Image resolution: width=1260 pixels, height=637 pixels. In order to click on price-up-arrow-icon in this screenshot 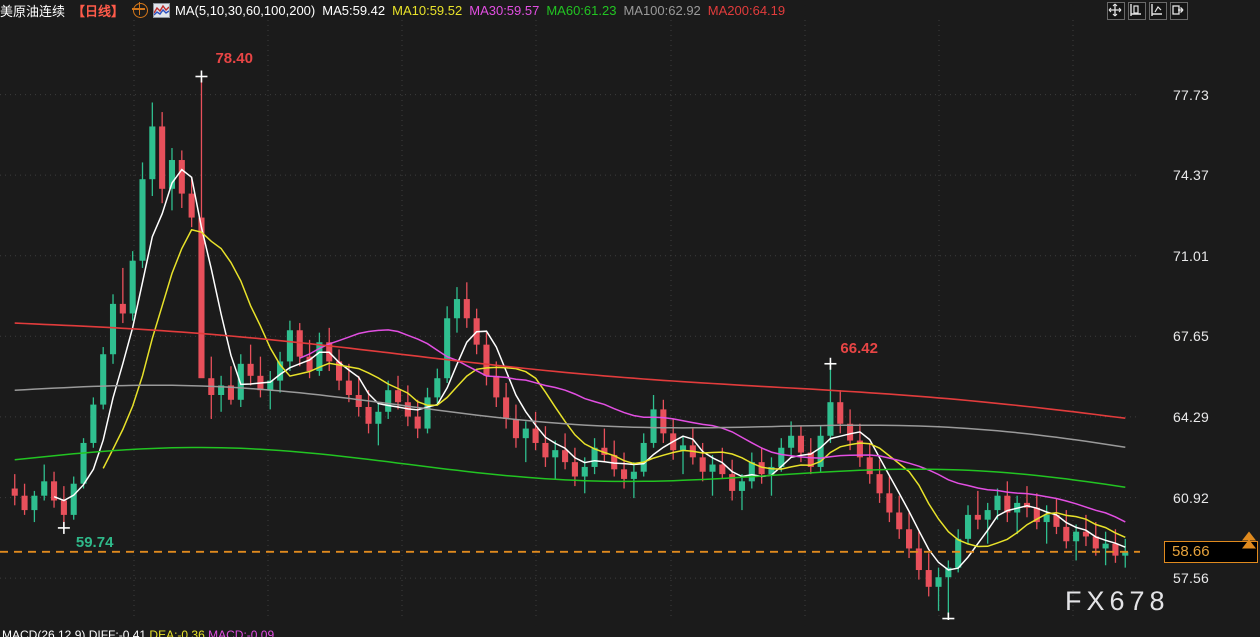, I will do `click(1249, 536)`.